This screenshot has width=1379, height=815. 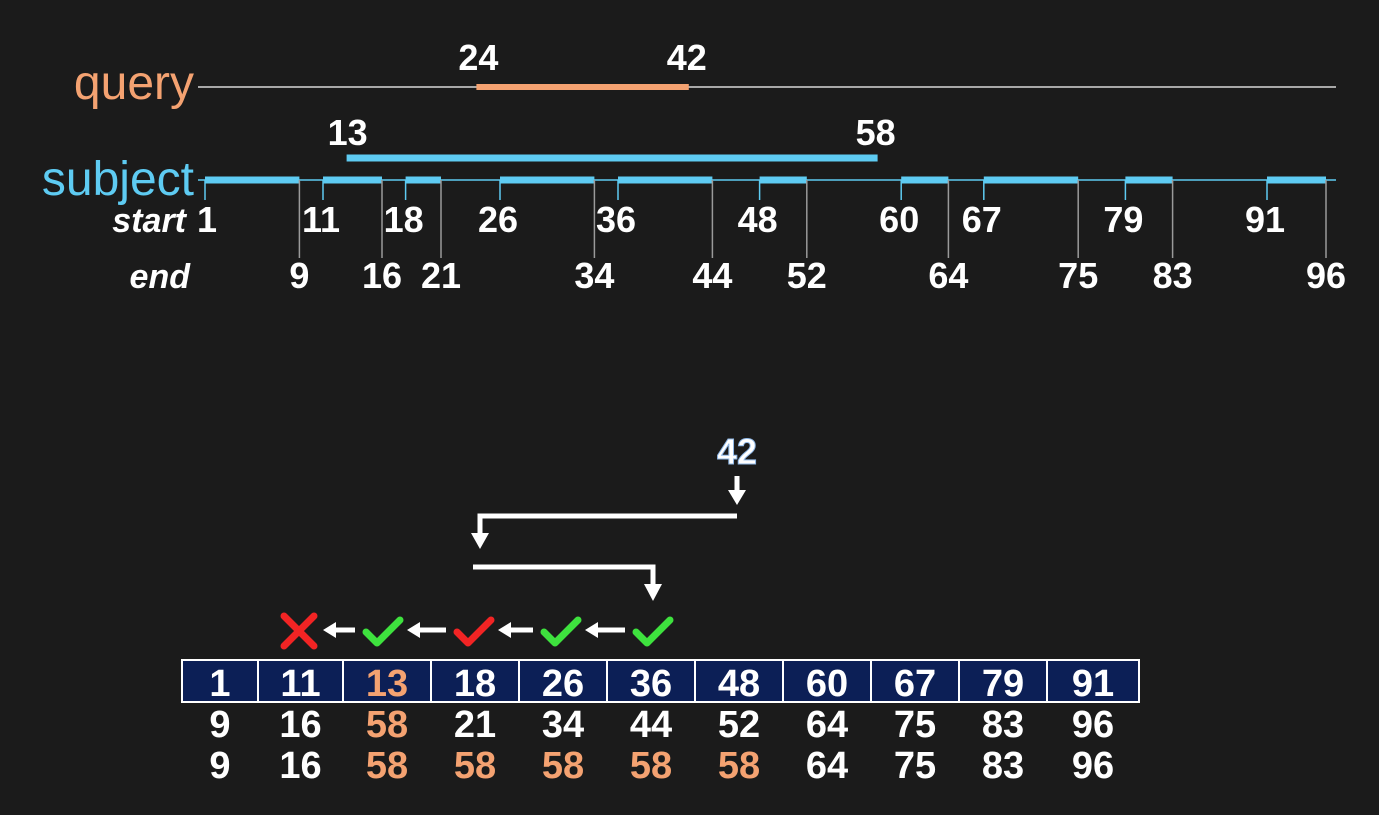 I want to click on interval-start-label: 67, so click(x=982, y=219).